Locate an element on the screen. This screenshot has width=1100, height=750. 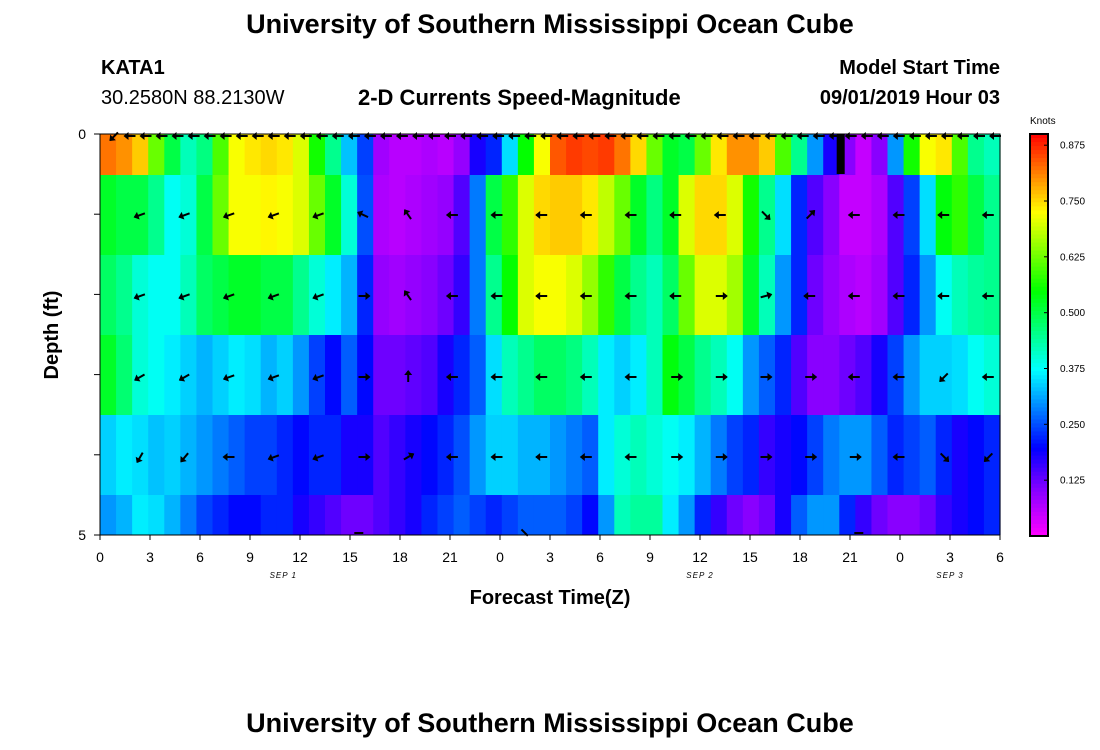
colorbar-frame is located at coordinates (1039, 335).